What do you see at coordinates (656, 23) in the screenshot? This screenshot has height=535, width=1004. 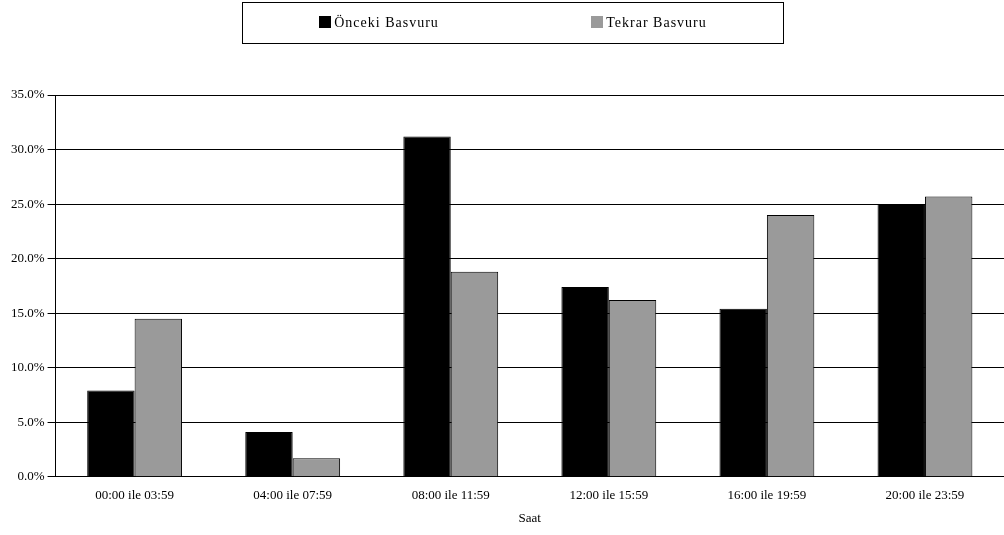 I see `legend-label: Tekrar Basvuru` at bounding box center [656, 23].